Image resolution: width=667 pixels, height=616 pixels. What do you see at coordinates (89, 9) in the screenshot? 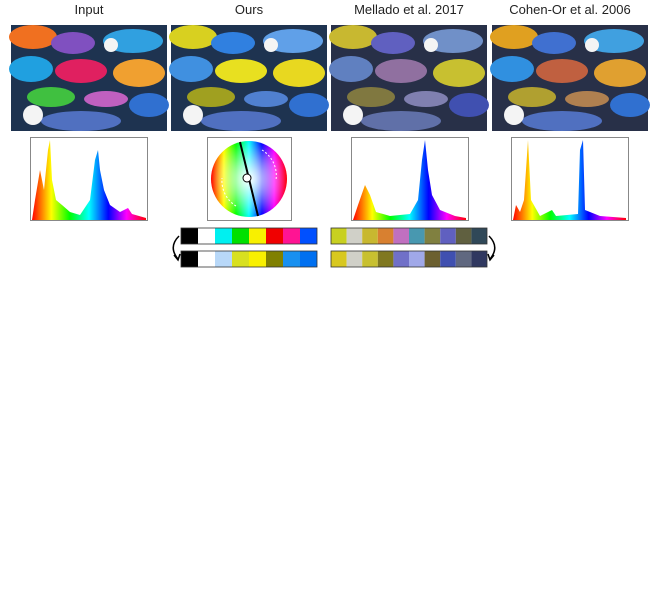
I see `column-title: Input` at bounding box center [89, 9].